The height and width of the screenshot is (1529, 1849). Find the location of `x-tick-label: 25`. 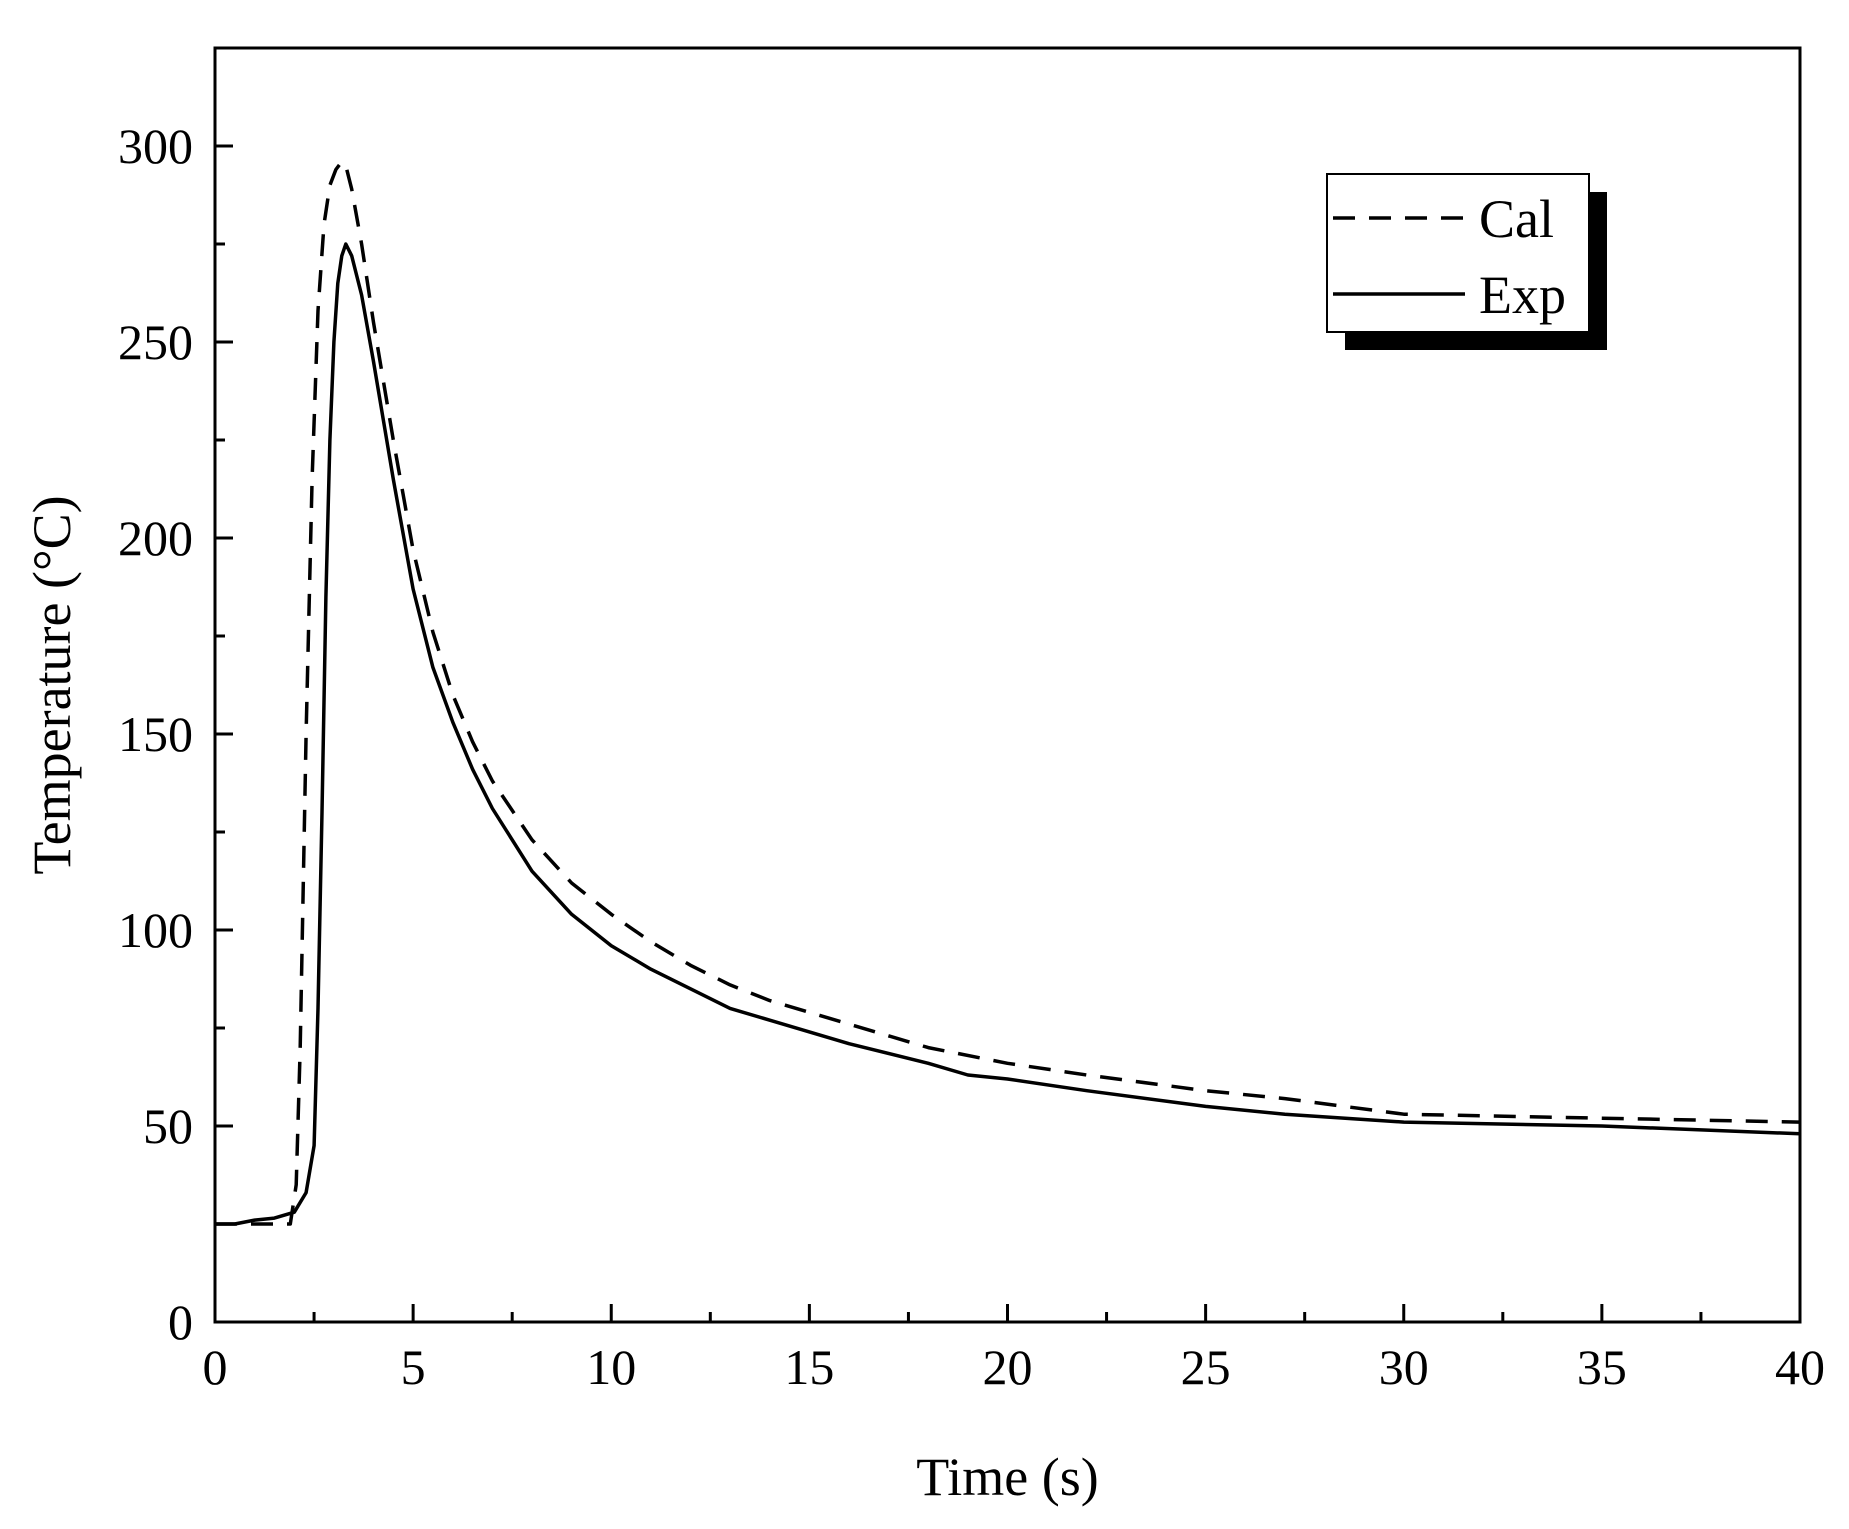

x-tick-label: 25 is located at coordinates (1206, 1367).